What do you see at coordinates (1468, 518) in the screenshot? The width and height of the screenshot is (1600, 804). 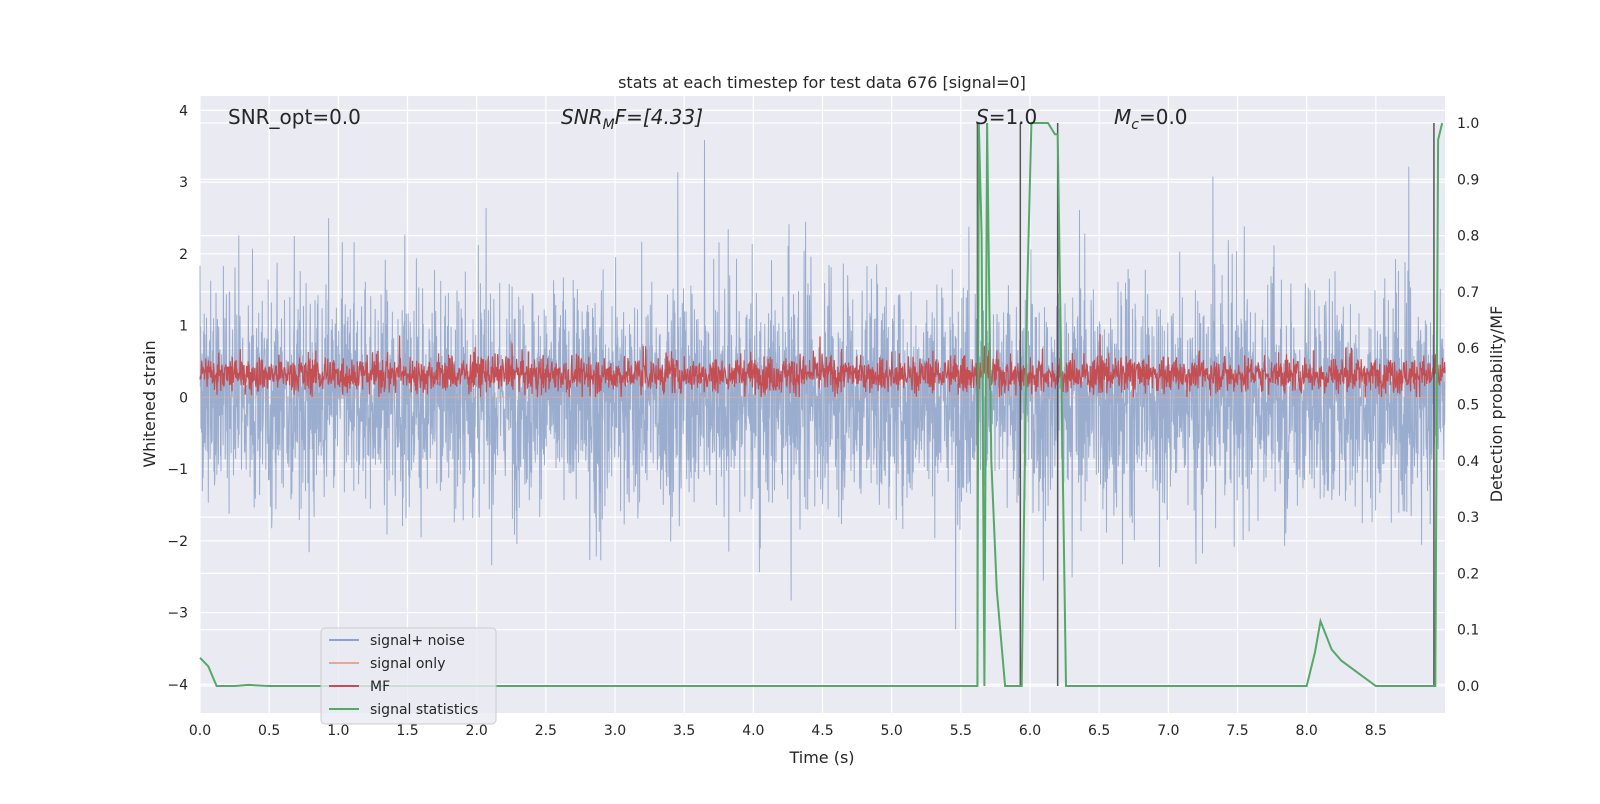 I see `y-tick-label-right: 0.3` at bounding box center [1468, 518].